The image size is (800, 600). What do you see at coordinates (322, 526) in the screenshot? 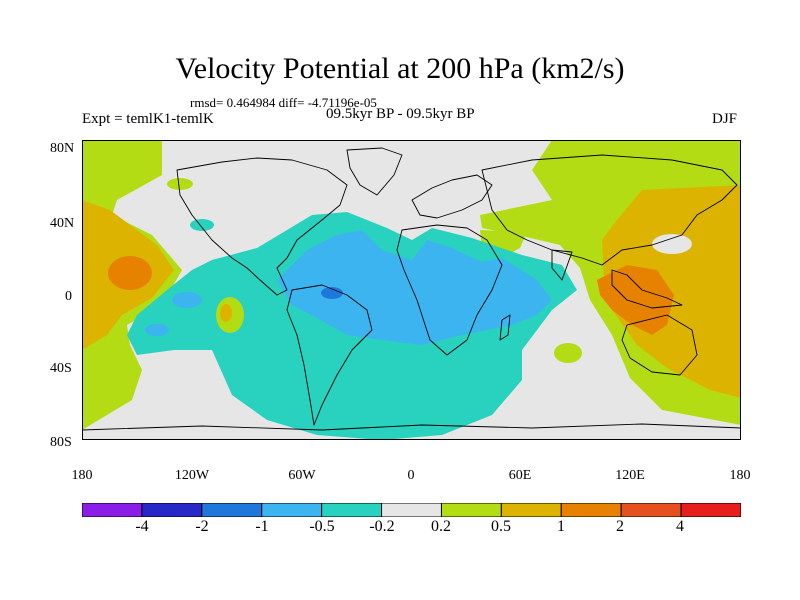
I see `colorbar-label: -0.5` at bounding box center [322, 526].